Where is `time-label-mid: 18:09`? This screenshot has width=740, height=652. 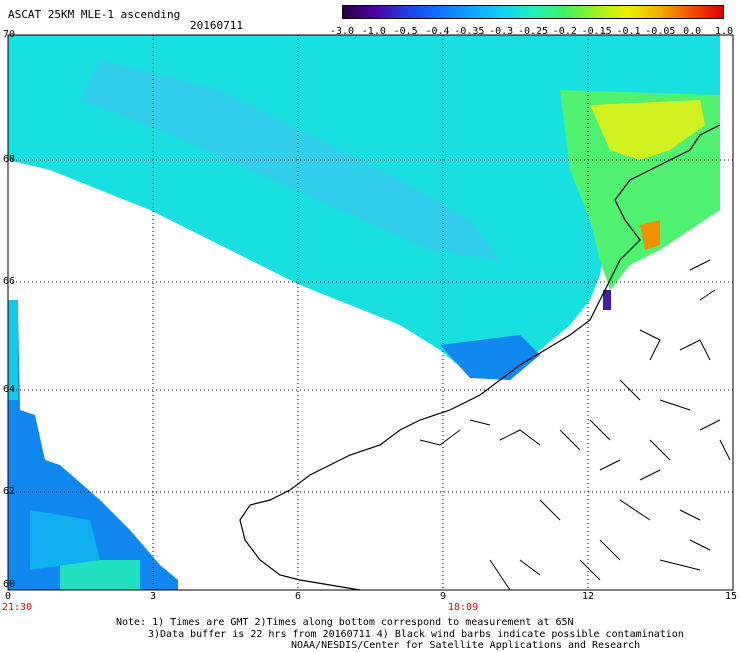
time-label-mid: 18:09 is located at coordinates (463, 607).